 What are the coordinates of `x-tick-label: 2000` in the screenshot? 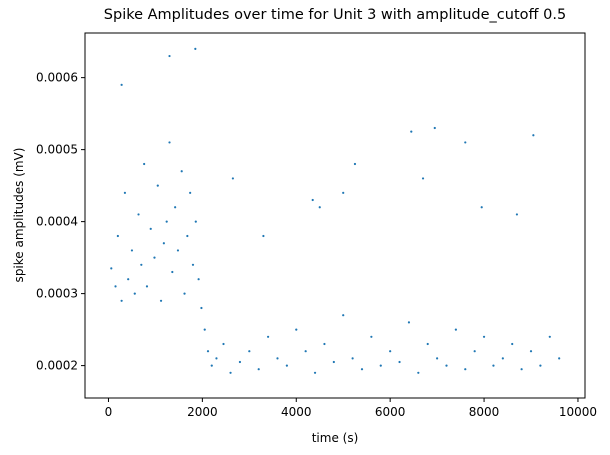 It's located at (202, 412).